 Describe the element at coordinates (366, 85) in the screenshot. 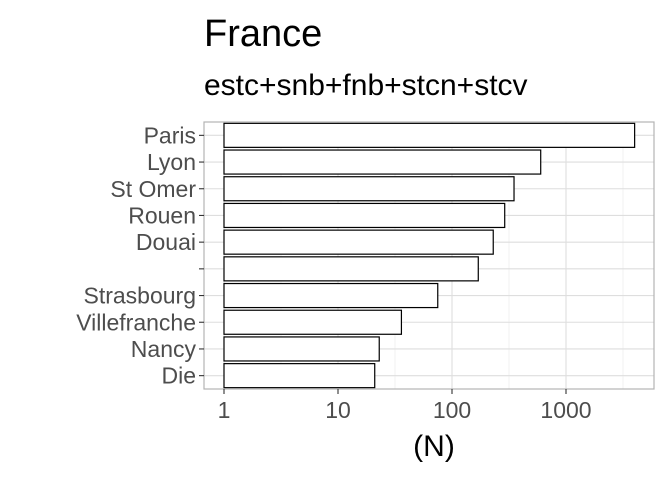

I see `chart-subtitle: estc+snb+fnb+stcn+stcv` at that location.